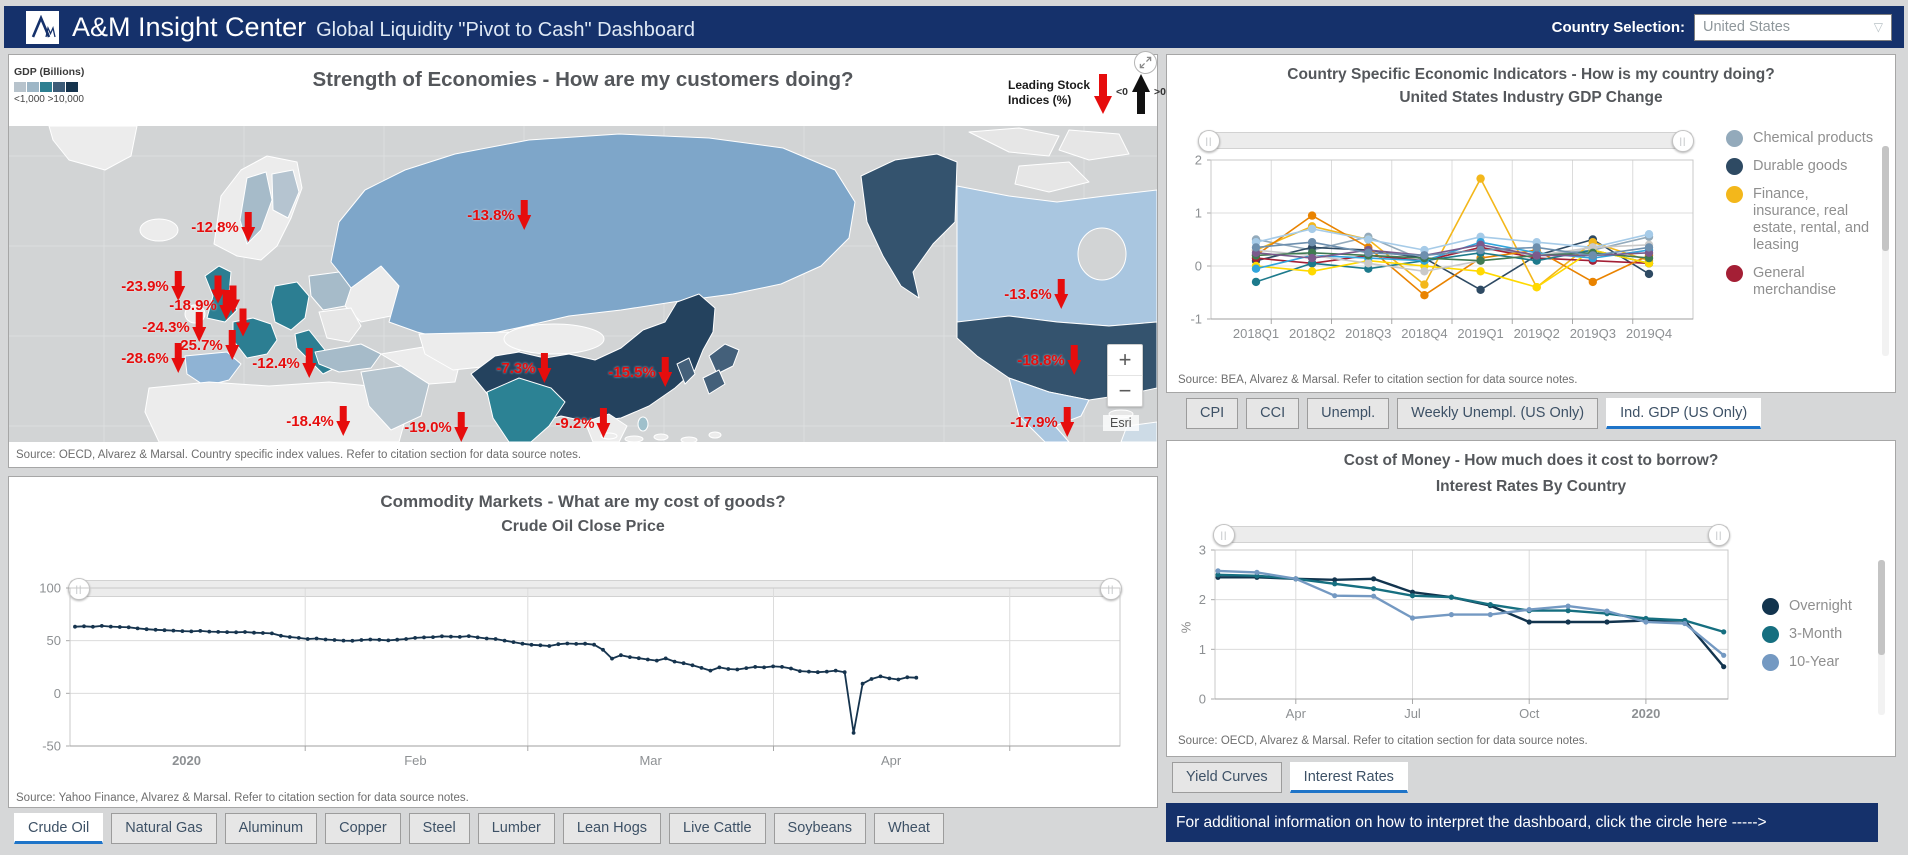 This screenshot has height=855, width=1908. I want to click on commodity-chart-subtitle: Crude Oil Close Price, so click(583, 526).